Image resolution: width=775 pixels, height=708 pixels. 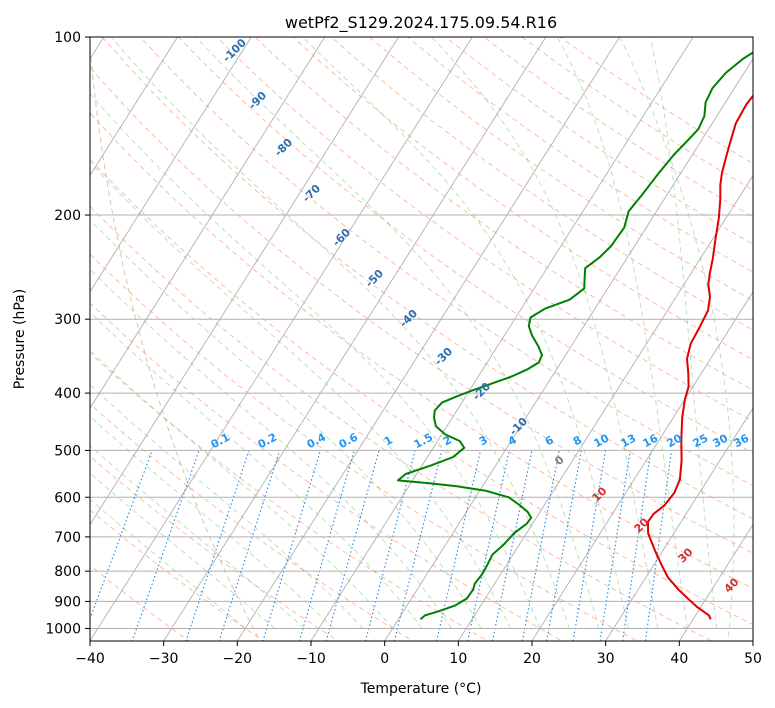 I want to click on y-tick-label: 600, so click(x=67, y=498).